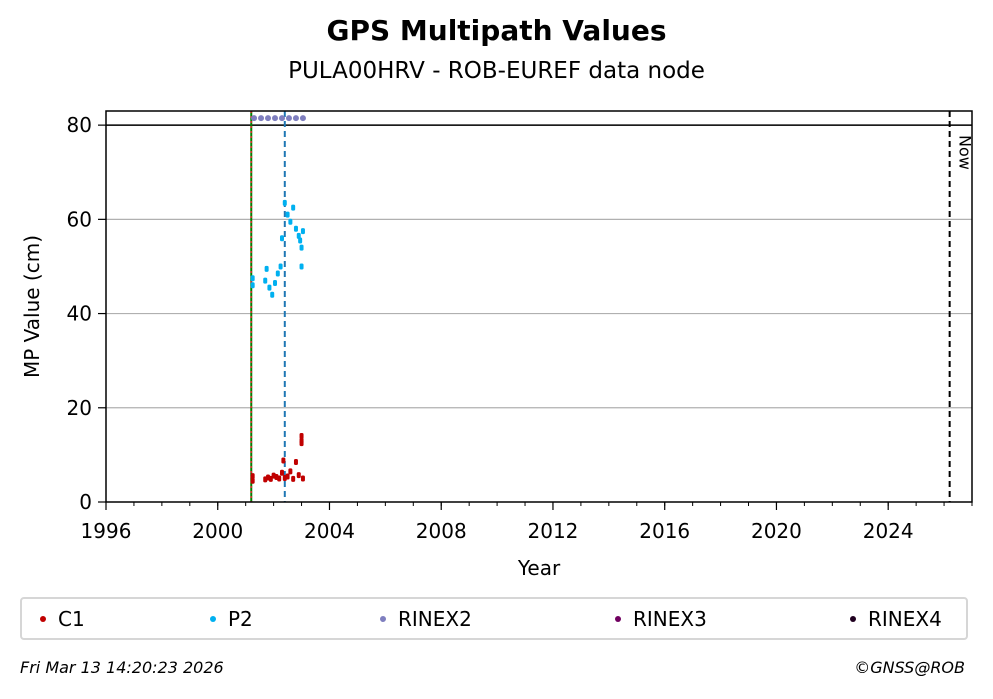 Image resolution: width=993 pixels, height=699 pixels. I want to click on chart-title: GPS Multipath Values, so click(496, 30).